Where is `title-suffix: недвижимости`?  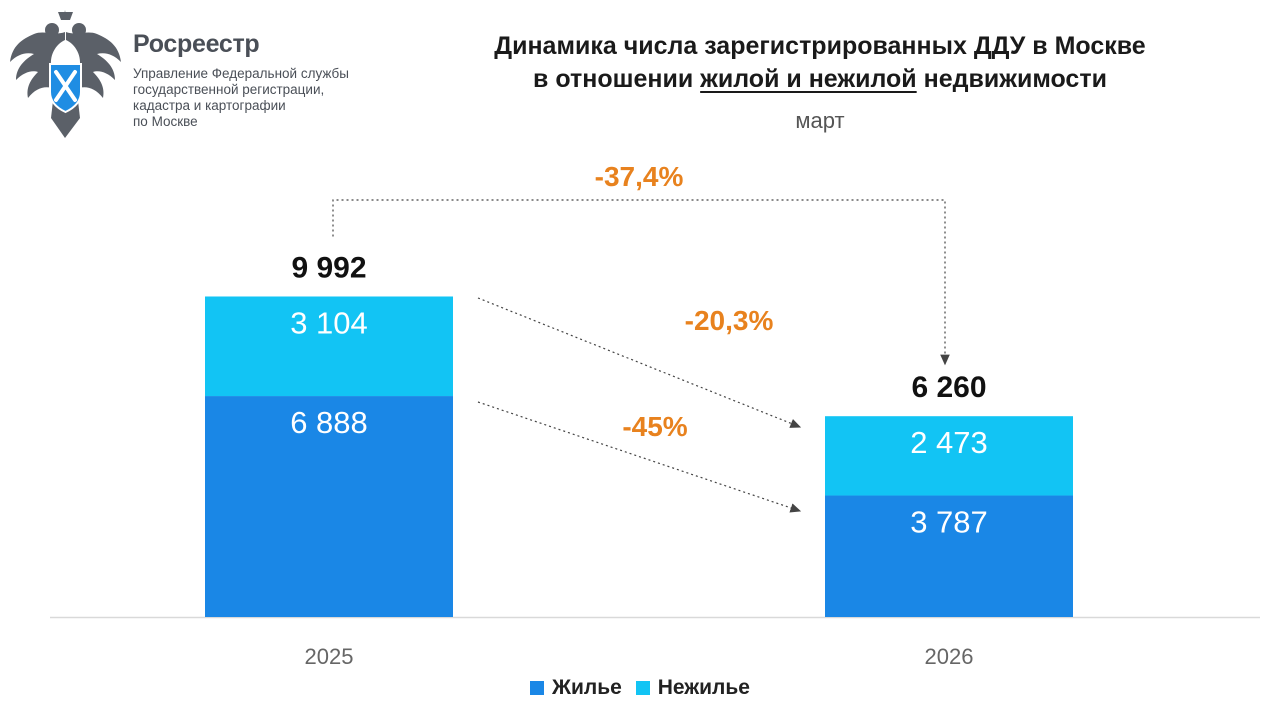 title-suffix: недвижимости is located at coordinates (1011, 79).